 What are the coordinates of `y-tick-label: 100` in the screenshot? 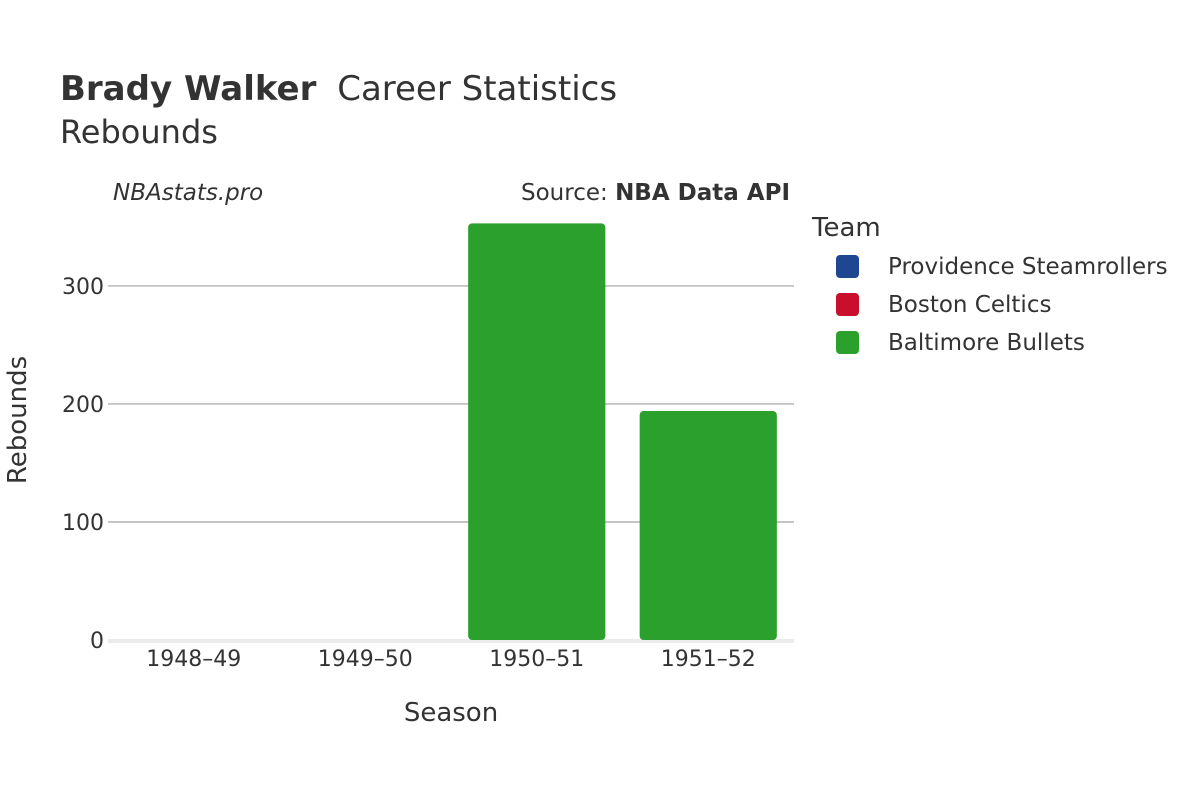 It's located at (83, 523).